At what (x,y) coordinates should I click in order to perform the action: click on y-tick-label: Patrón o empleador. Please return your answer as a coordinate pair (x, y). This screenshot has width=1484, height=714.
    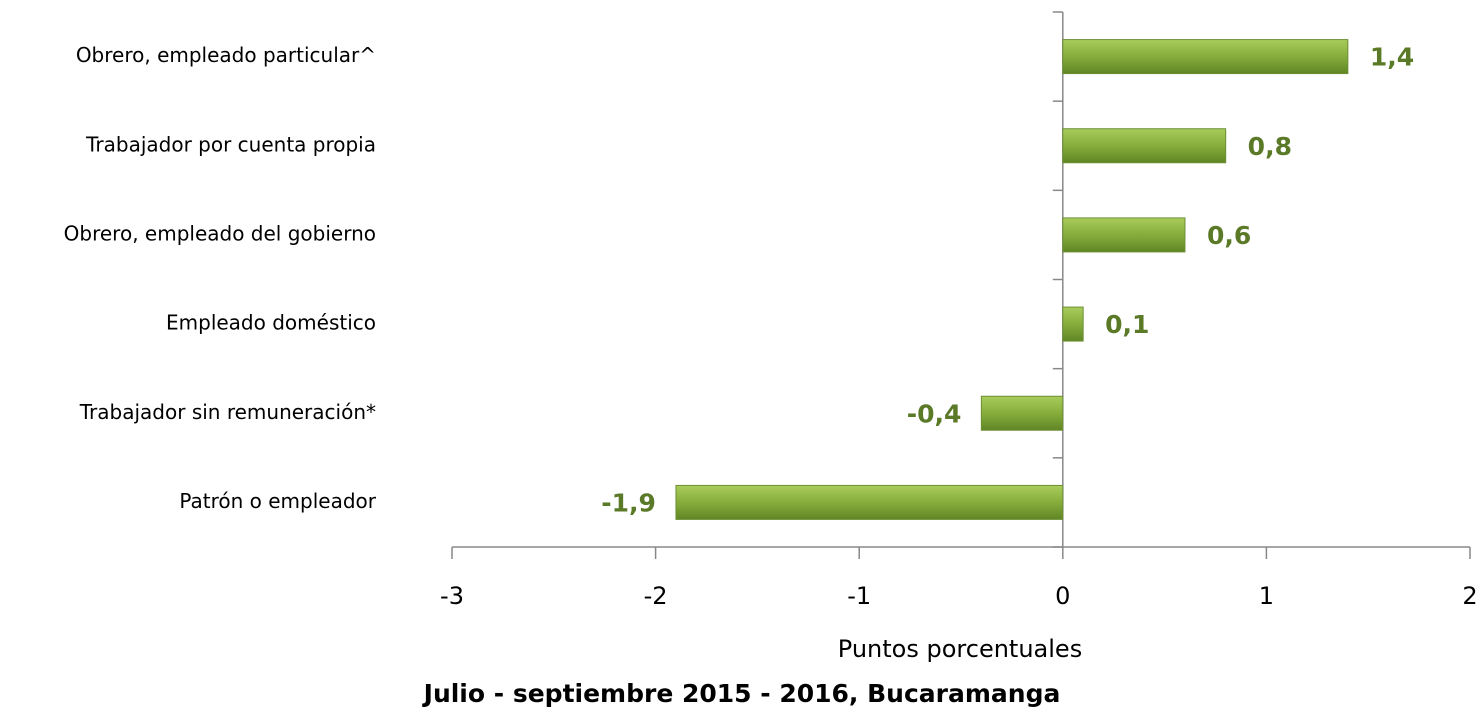
    Looking at the image, I should click on (277, 501).